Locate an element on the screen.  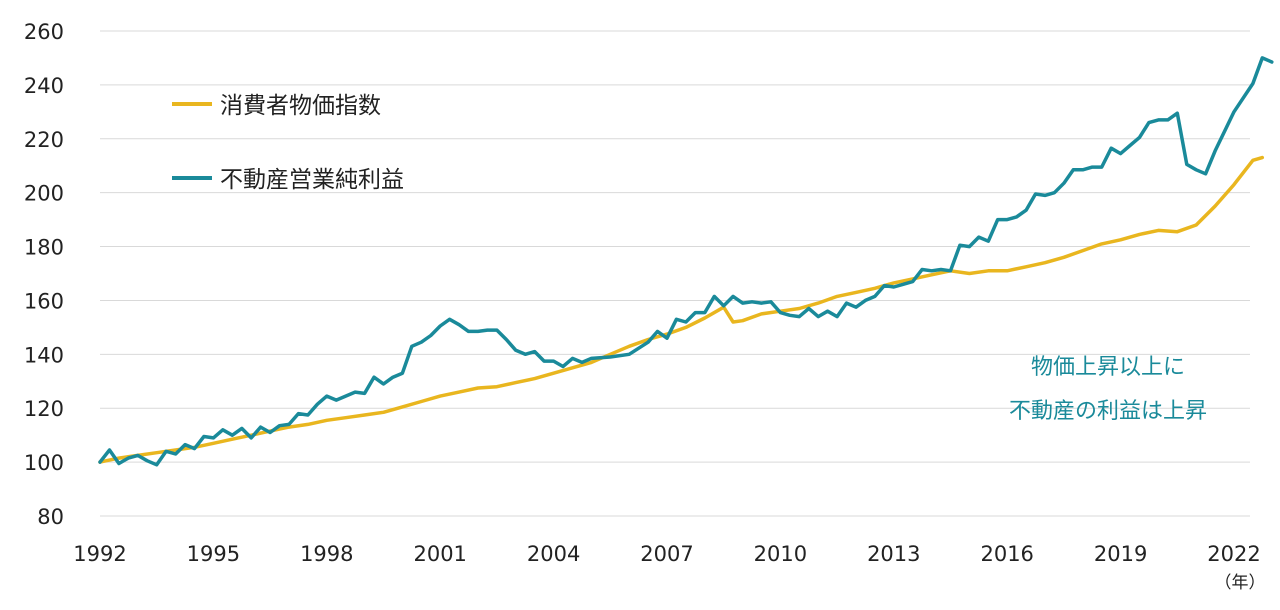
y-tick-label: 220 is located at coordinates (44, 140).